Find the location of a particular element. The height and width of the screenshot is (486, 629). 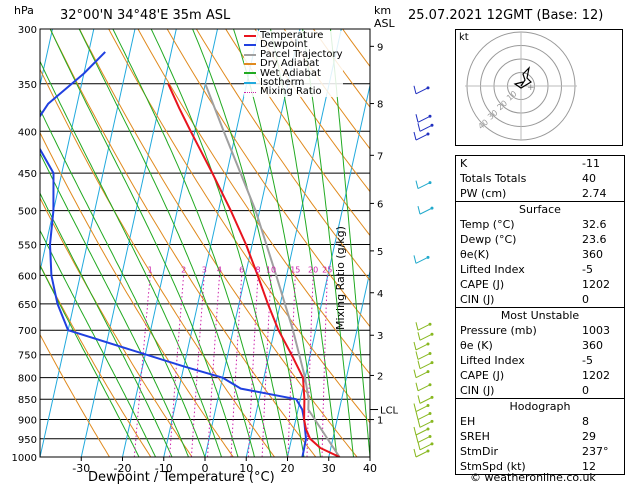

legend-label: Wet Adiabat is located at coordinates (290, 73).